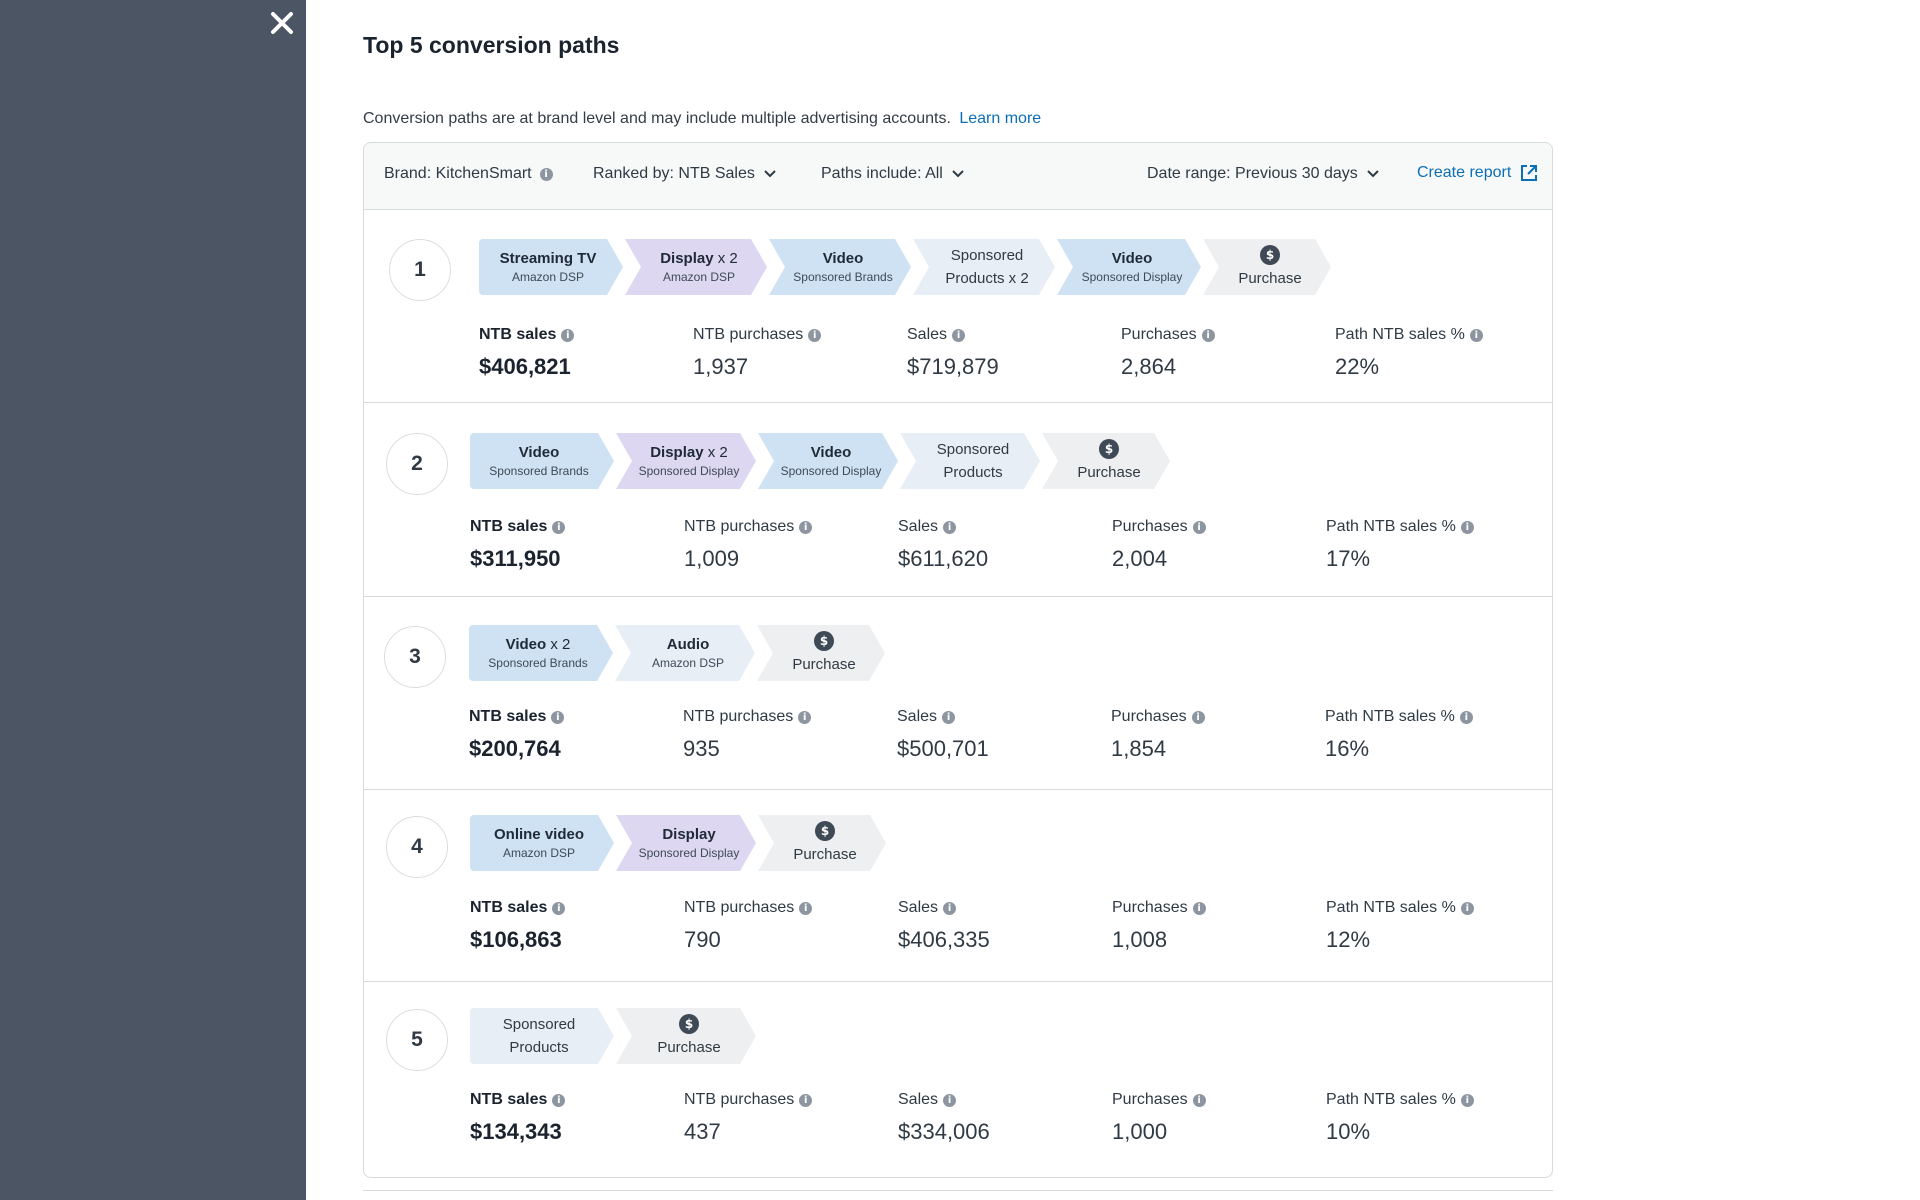 This screenshot has width=1920, height=1200. What do you see at coordinates (1464, 172) in the screenshot?
I see `create-report-label: Create report` at bounding box center [1464, 172].